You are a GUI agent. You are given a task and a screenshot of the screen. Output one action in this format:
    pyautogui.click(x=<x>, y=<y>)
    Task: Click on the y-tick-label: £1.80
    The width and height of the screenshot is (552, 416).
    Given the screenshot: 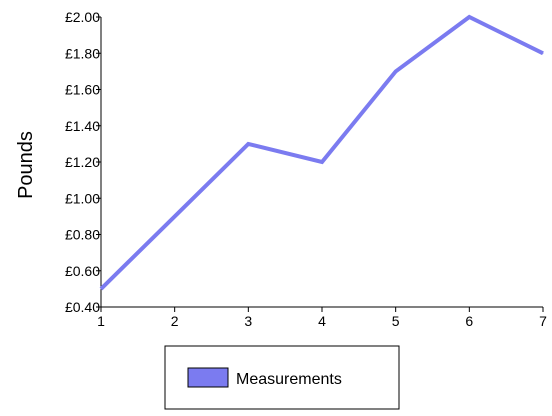 What is the action you would take?
    pyautogui.click(x=82, y=53)
    